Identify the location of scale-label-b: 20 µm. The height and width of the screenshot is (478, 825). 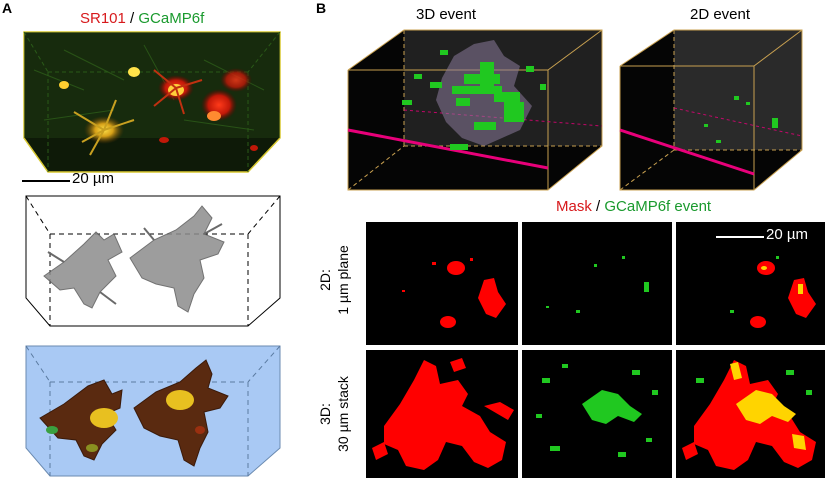
(787, 234).